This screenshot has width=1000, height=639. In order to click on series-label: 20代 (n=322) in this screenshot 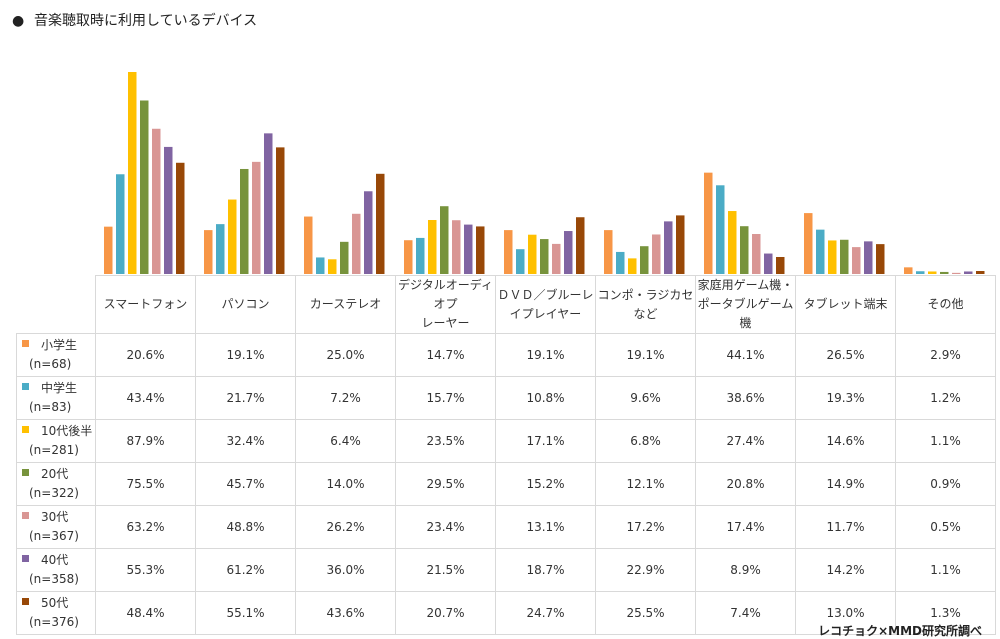, I will do `click(56, 484)`.